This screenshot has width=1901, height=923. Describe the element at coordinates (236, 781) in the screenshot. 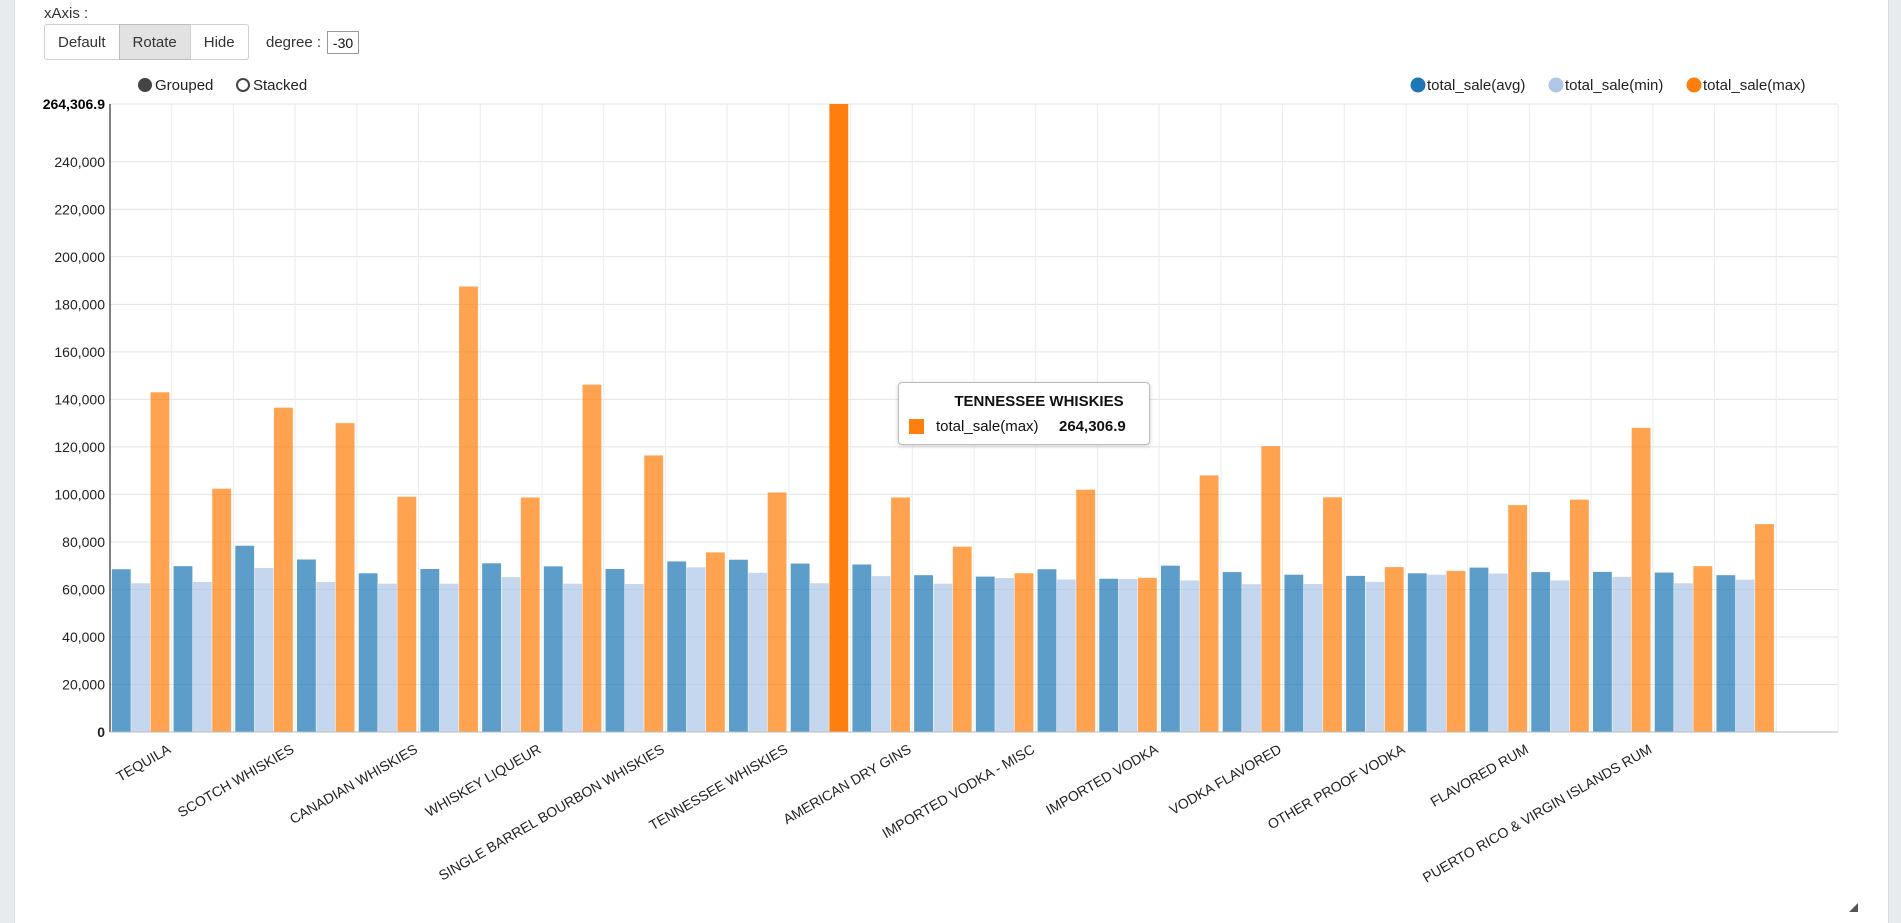

I see `x-tick-label: SCOTCH WHISKIES` at that location.